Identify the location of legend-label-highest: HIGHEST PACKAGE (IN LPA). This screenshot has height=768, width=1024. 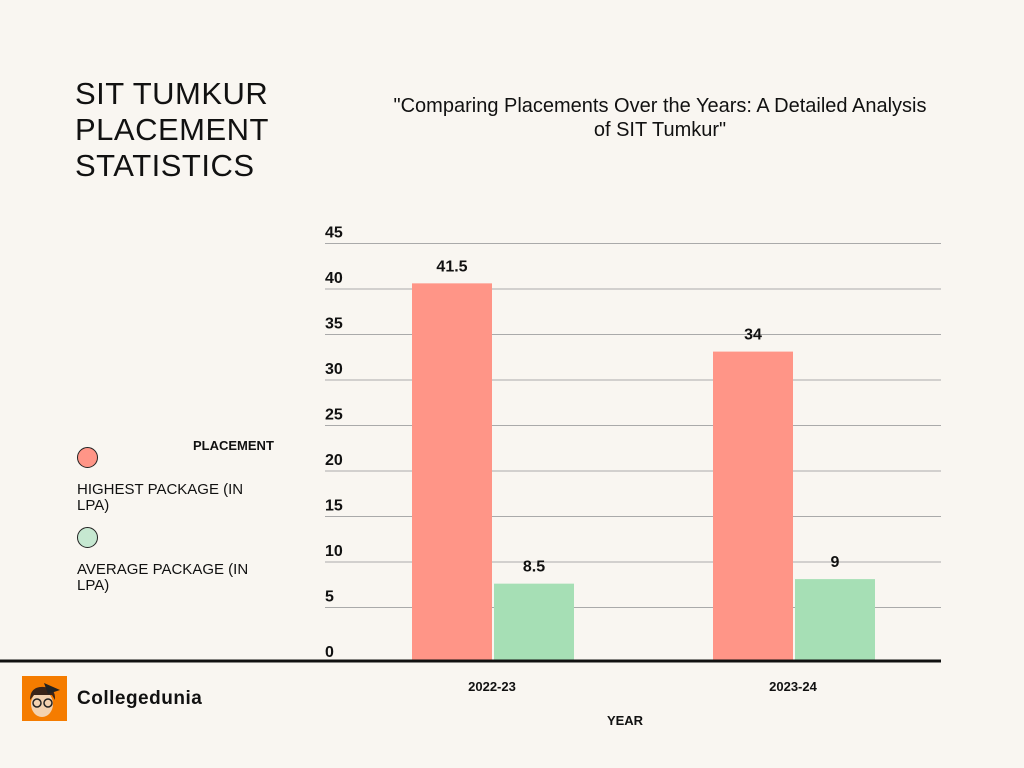
(160, 497).